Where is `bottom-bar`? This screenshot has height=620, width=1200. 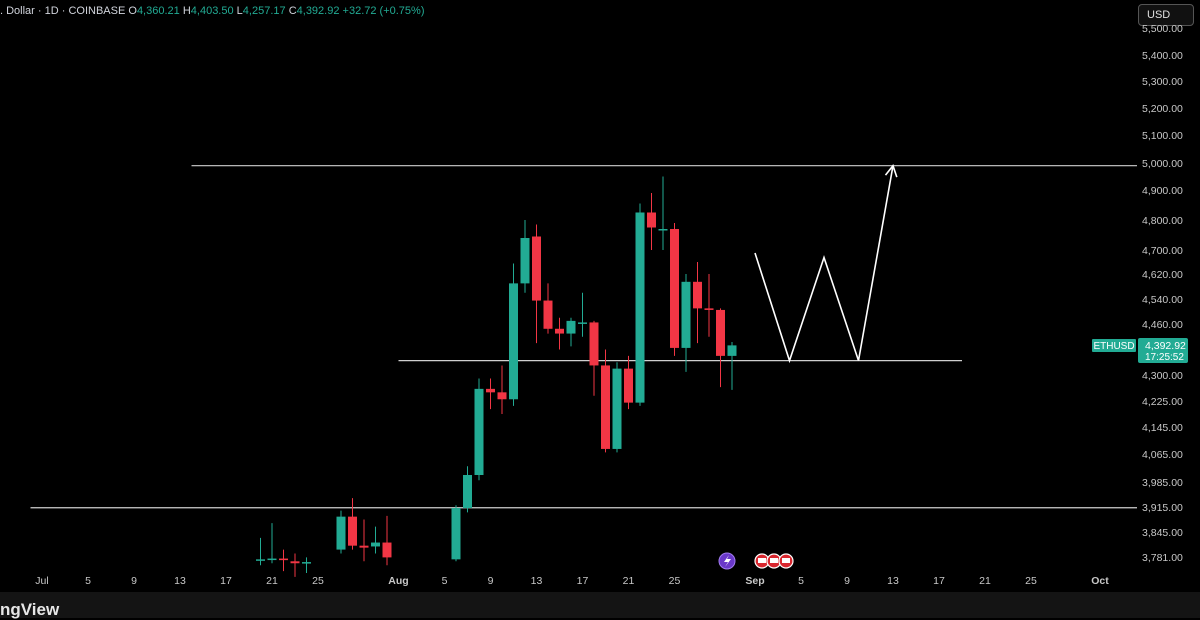
bottom-bar is located at coordinates (600, 605).